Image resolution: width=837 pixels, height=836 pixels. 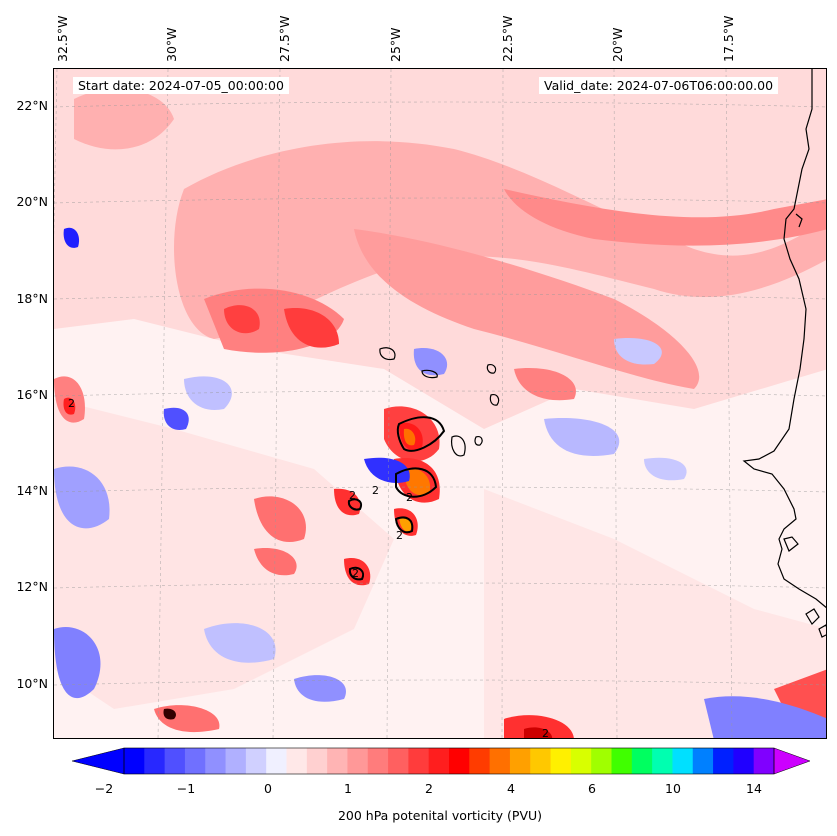 What do you see at coordinates (32, 105) in the screenshot?
I see `lat-label-22n: 22°N` at bounding box center [32, 105].